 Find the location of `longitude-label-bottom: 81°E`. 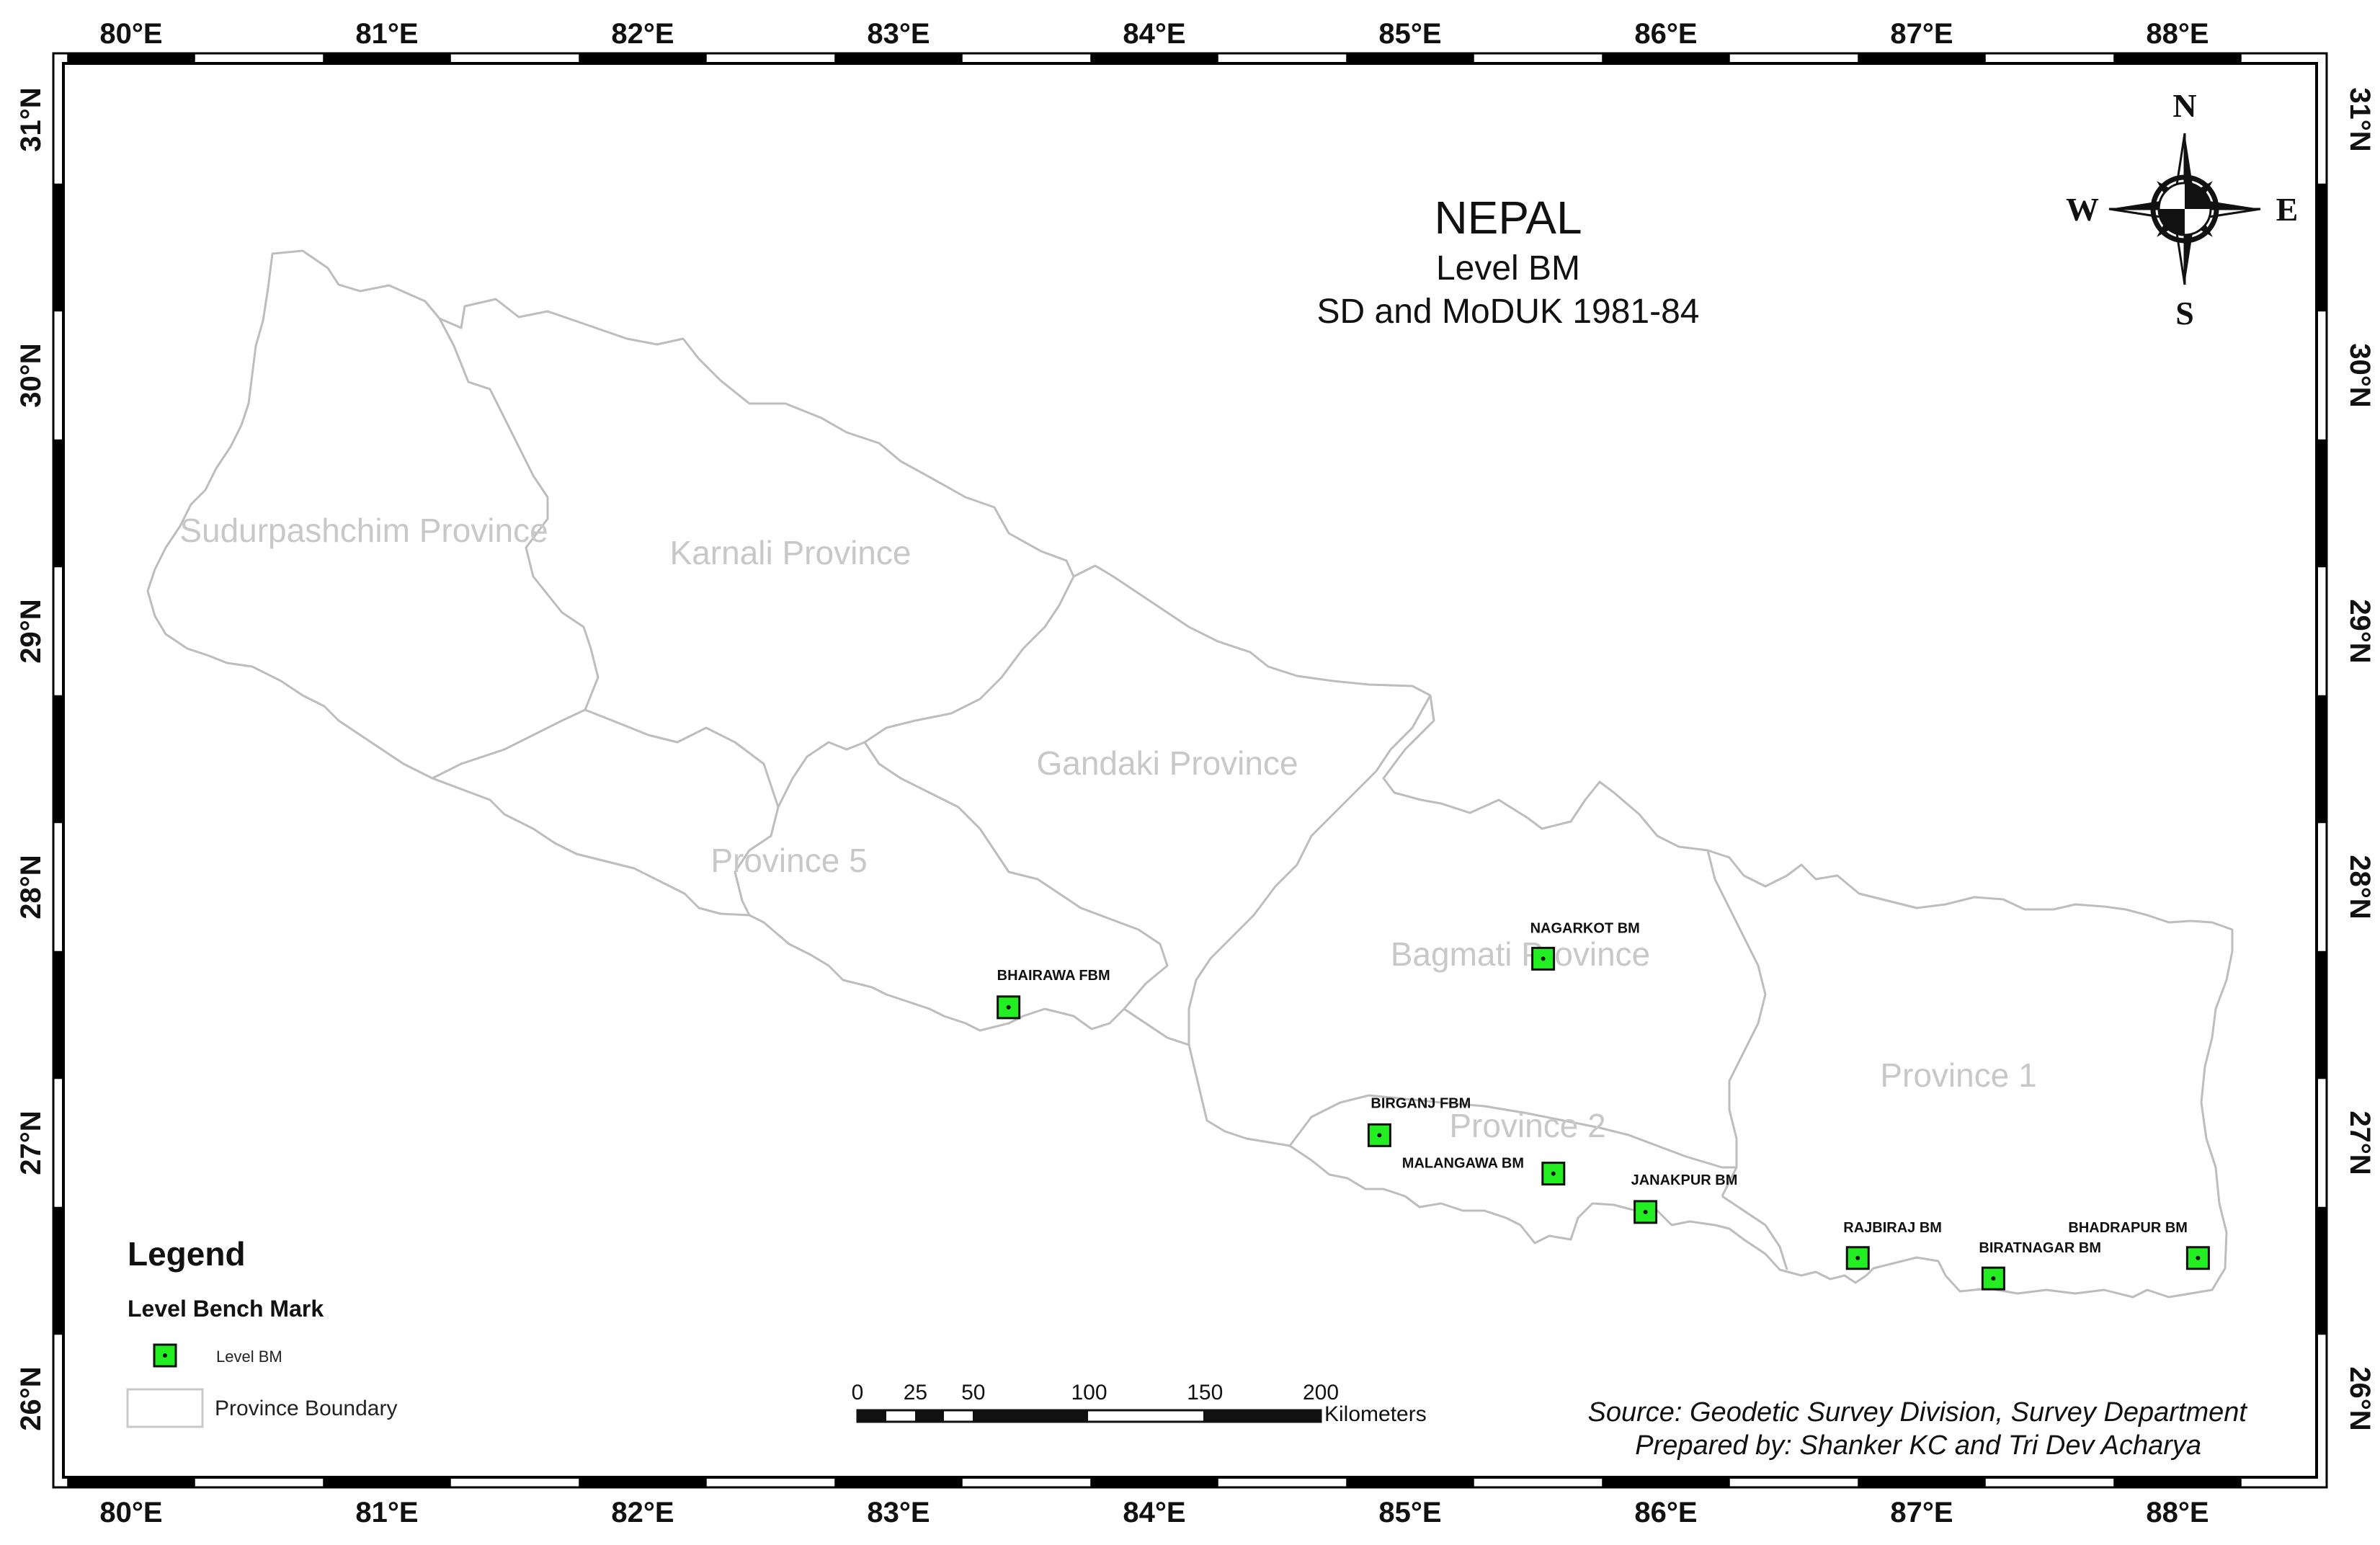

longitude-label-bottom: 81°E is located at coordinates (386, 1512).